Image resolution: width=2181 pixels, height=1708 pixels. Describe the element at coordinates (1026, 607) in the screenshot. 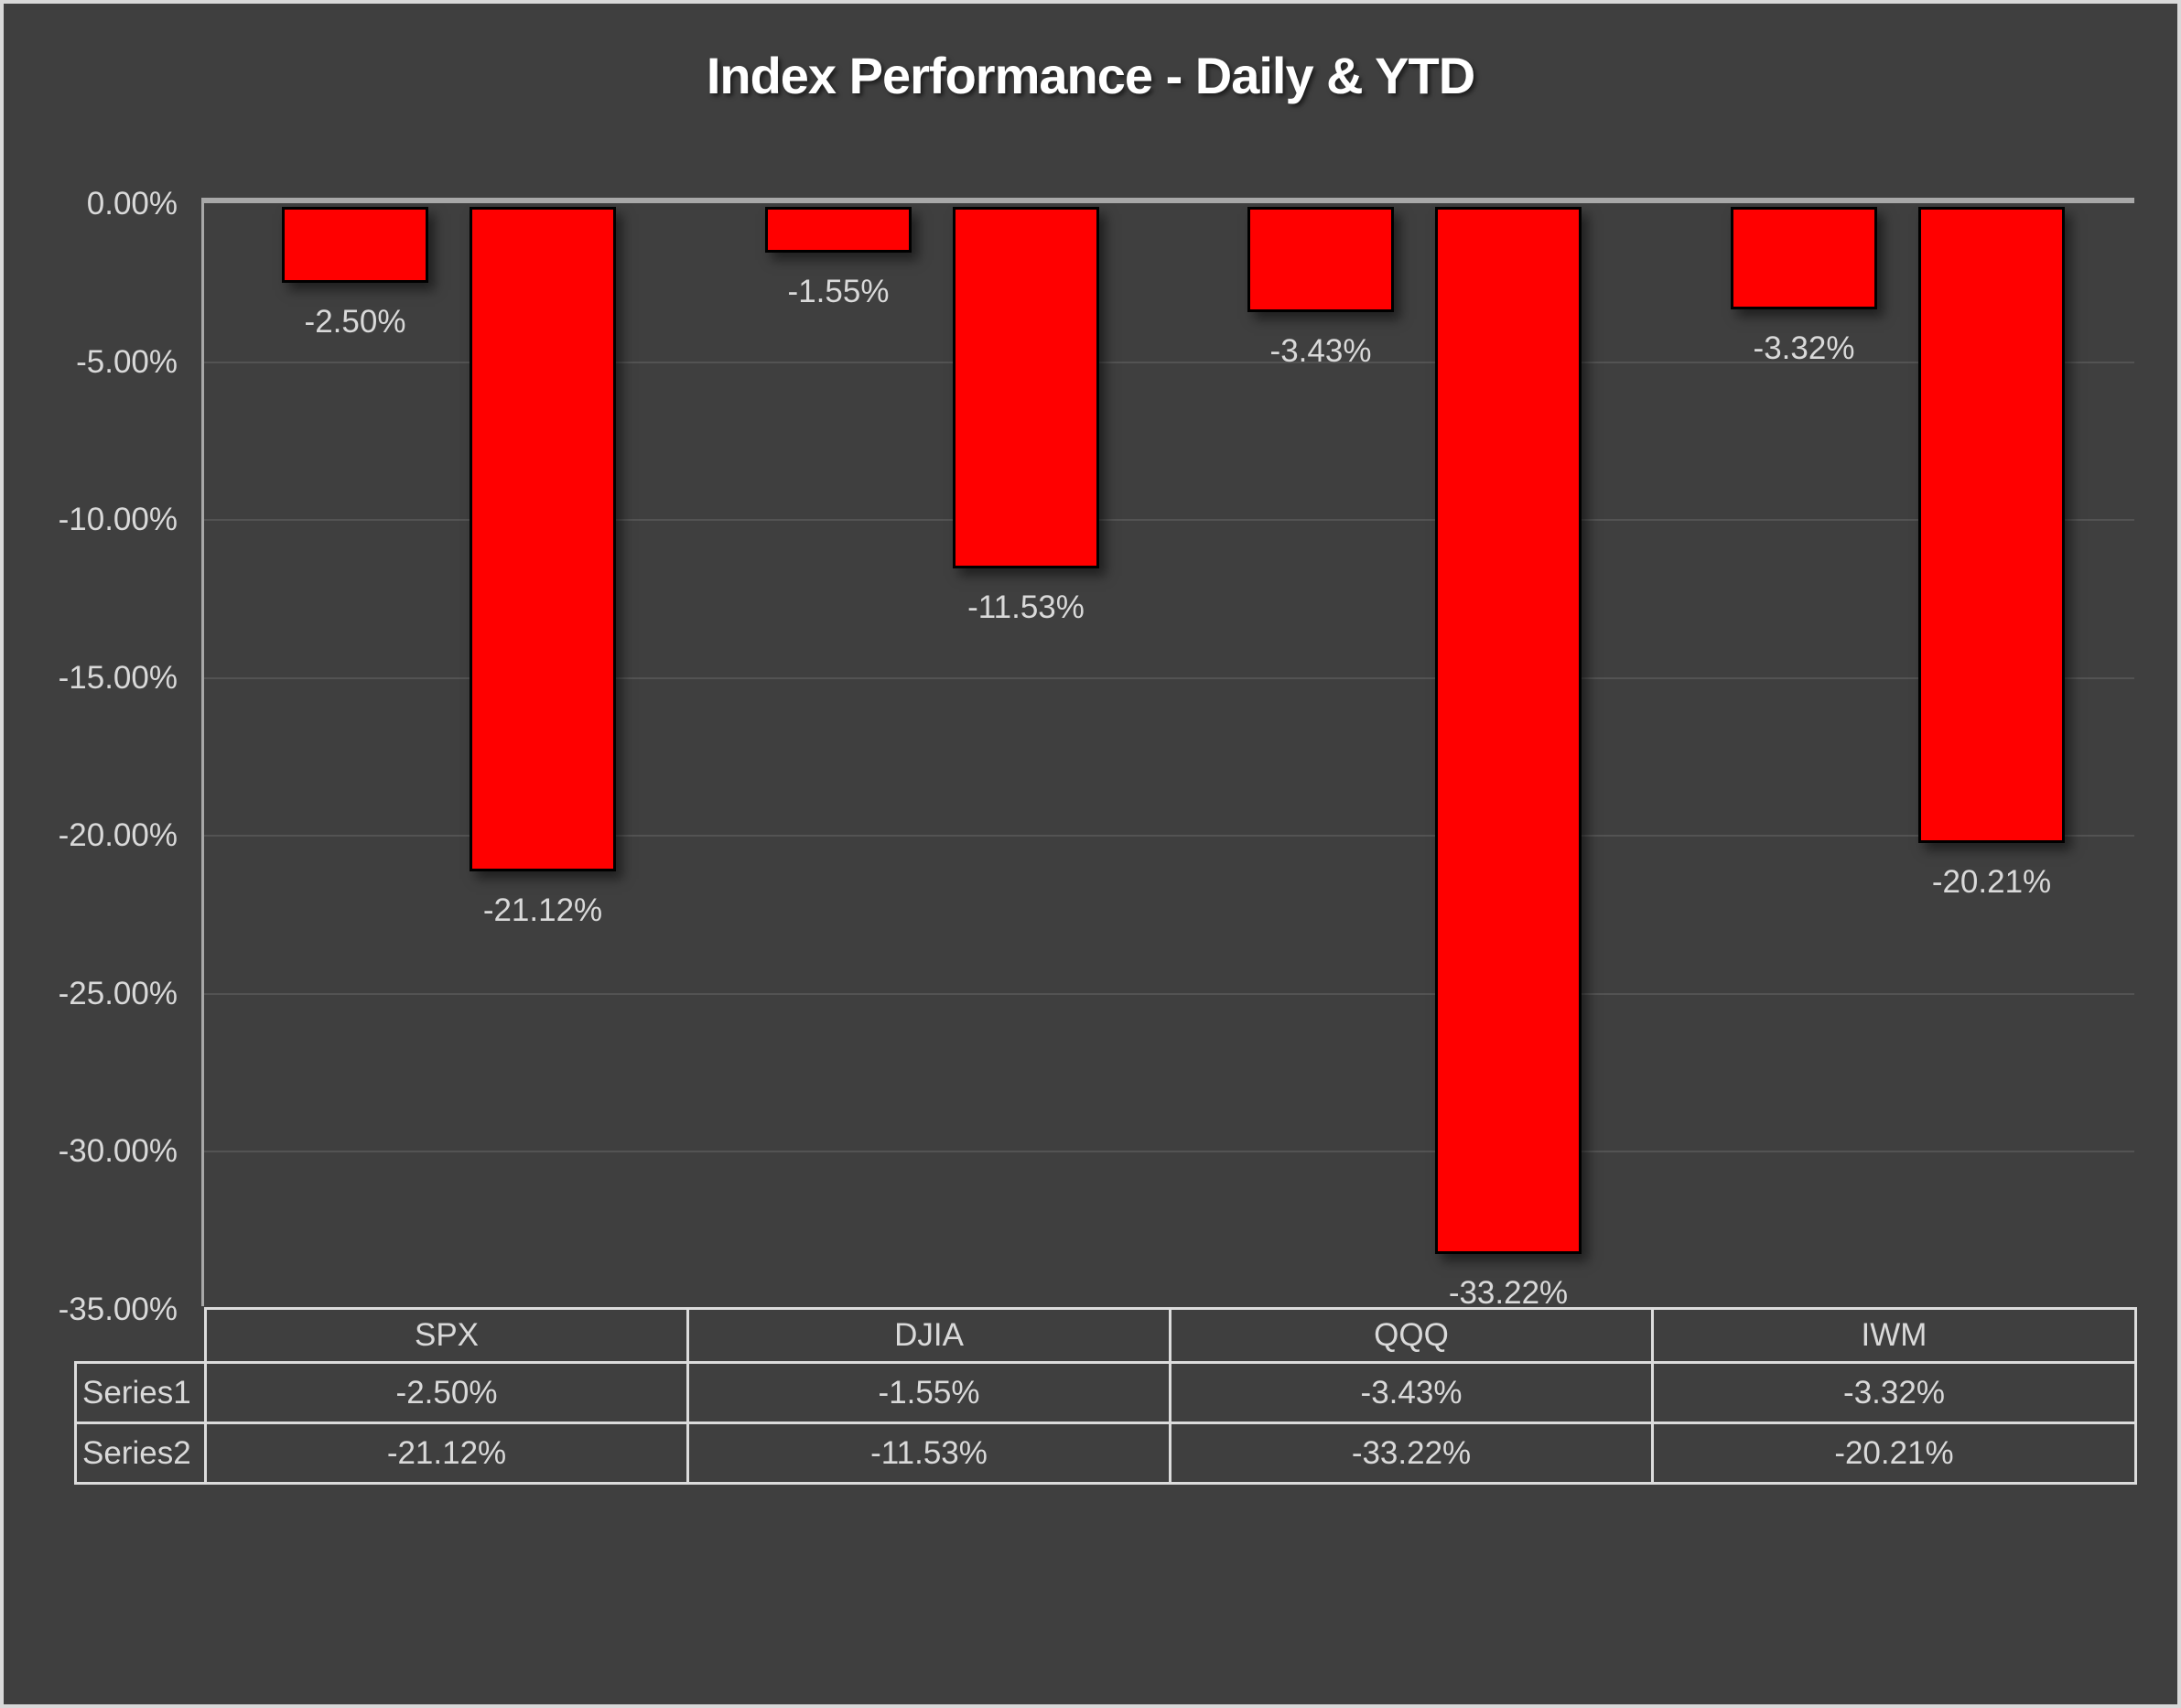

I see `bar-value-label: -11.53%` at that location.